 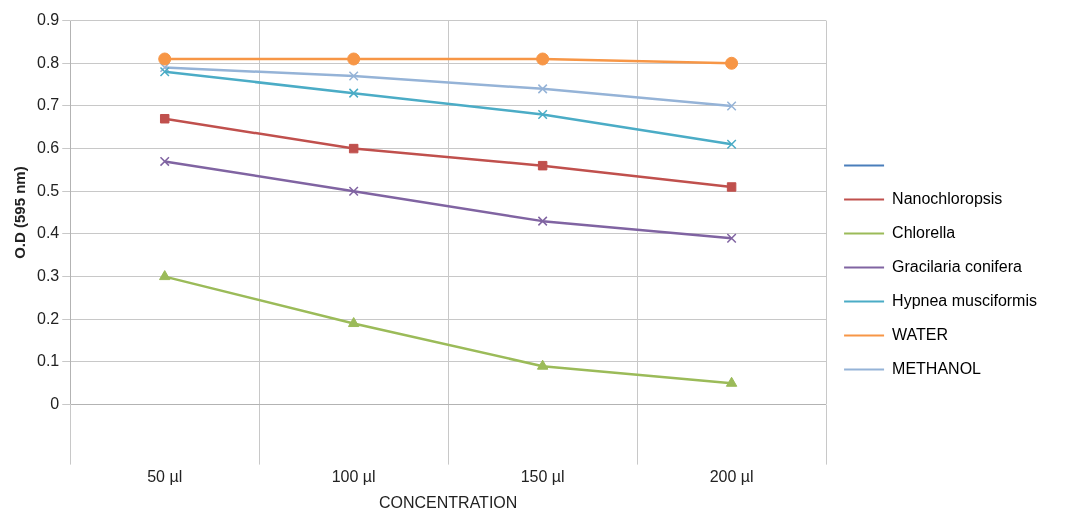 What do you see at coordinates (448, 502) in the screenshot?
I see `x-axis-title: CONCENTRATION` at bounding box center [448, 502].